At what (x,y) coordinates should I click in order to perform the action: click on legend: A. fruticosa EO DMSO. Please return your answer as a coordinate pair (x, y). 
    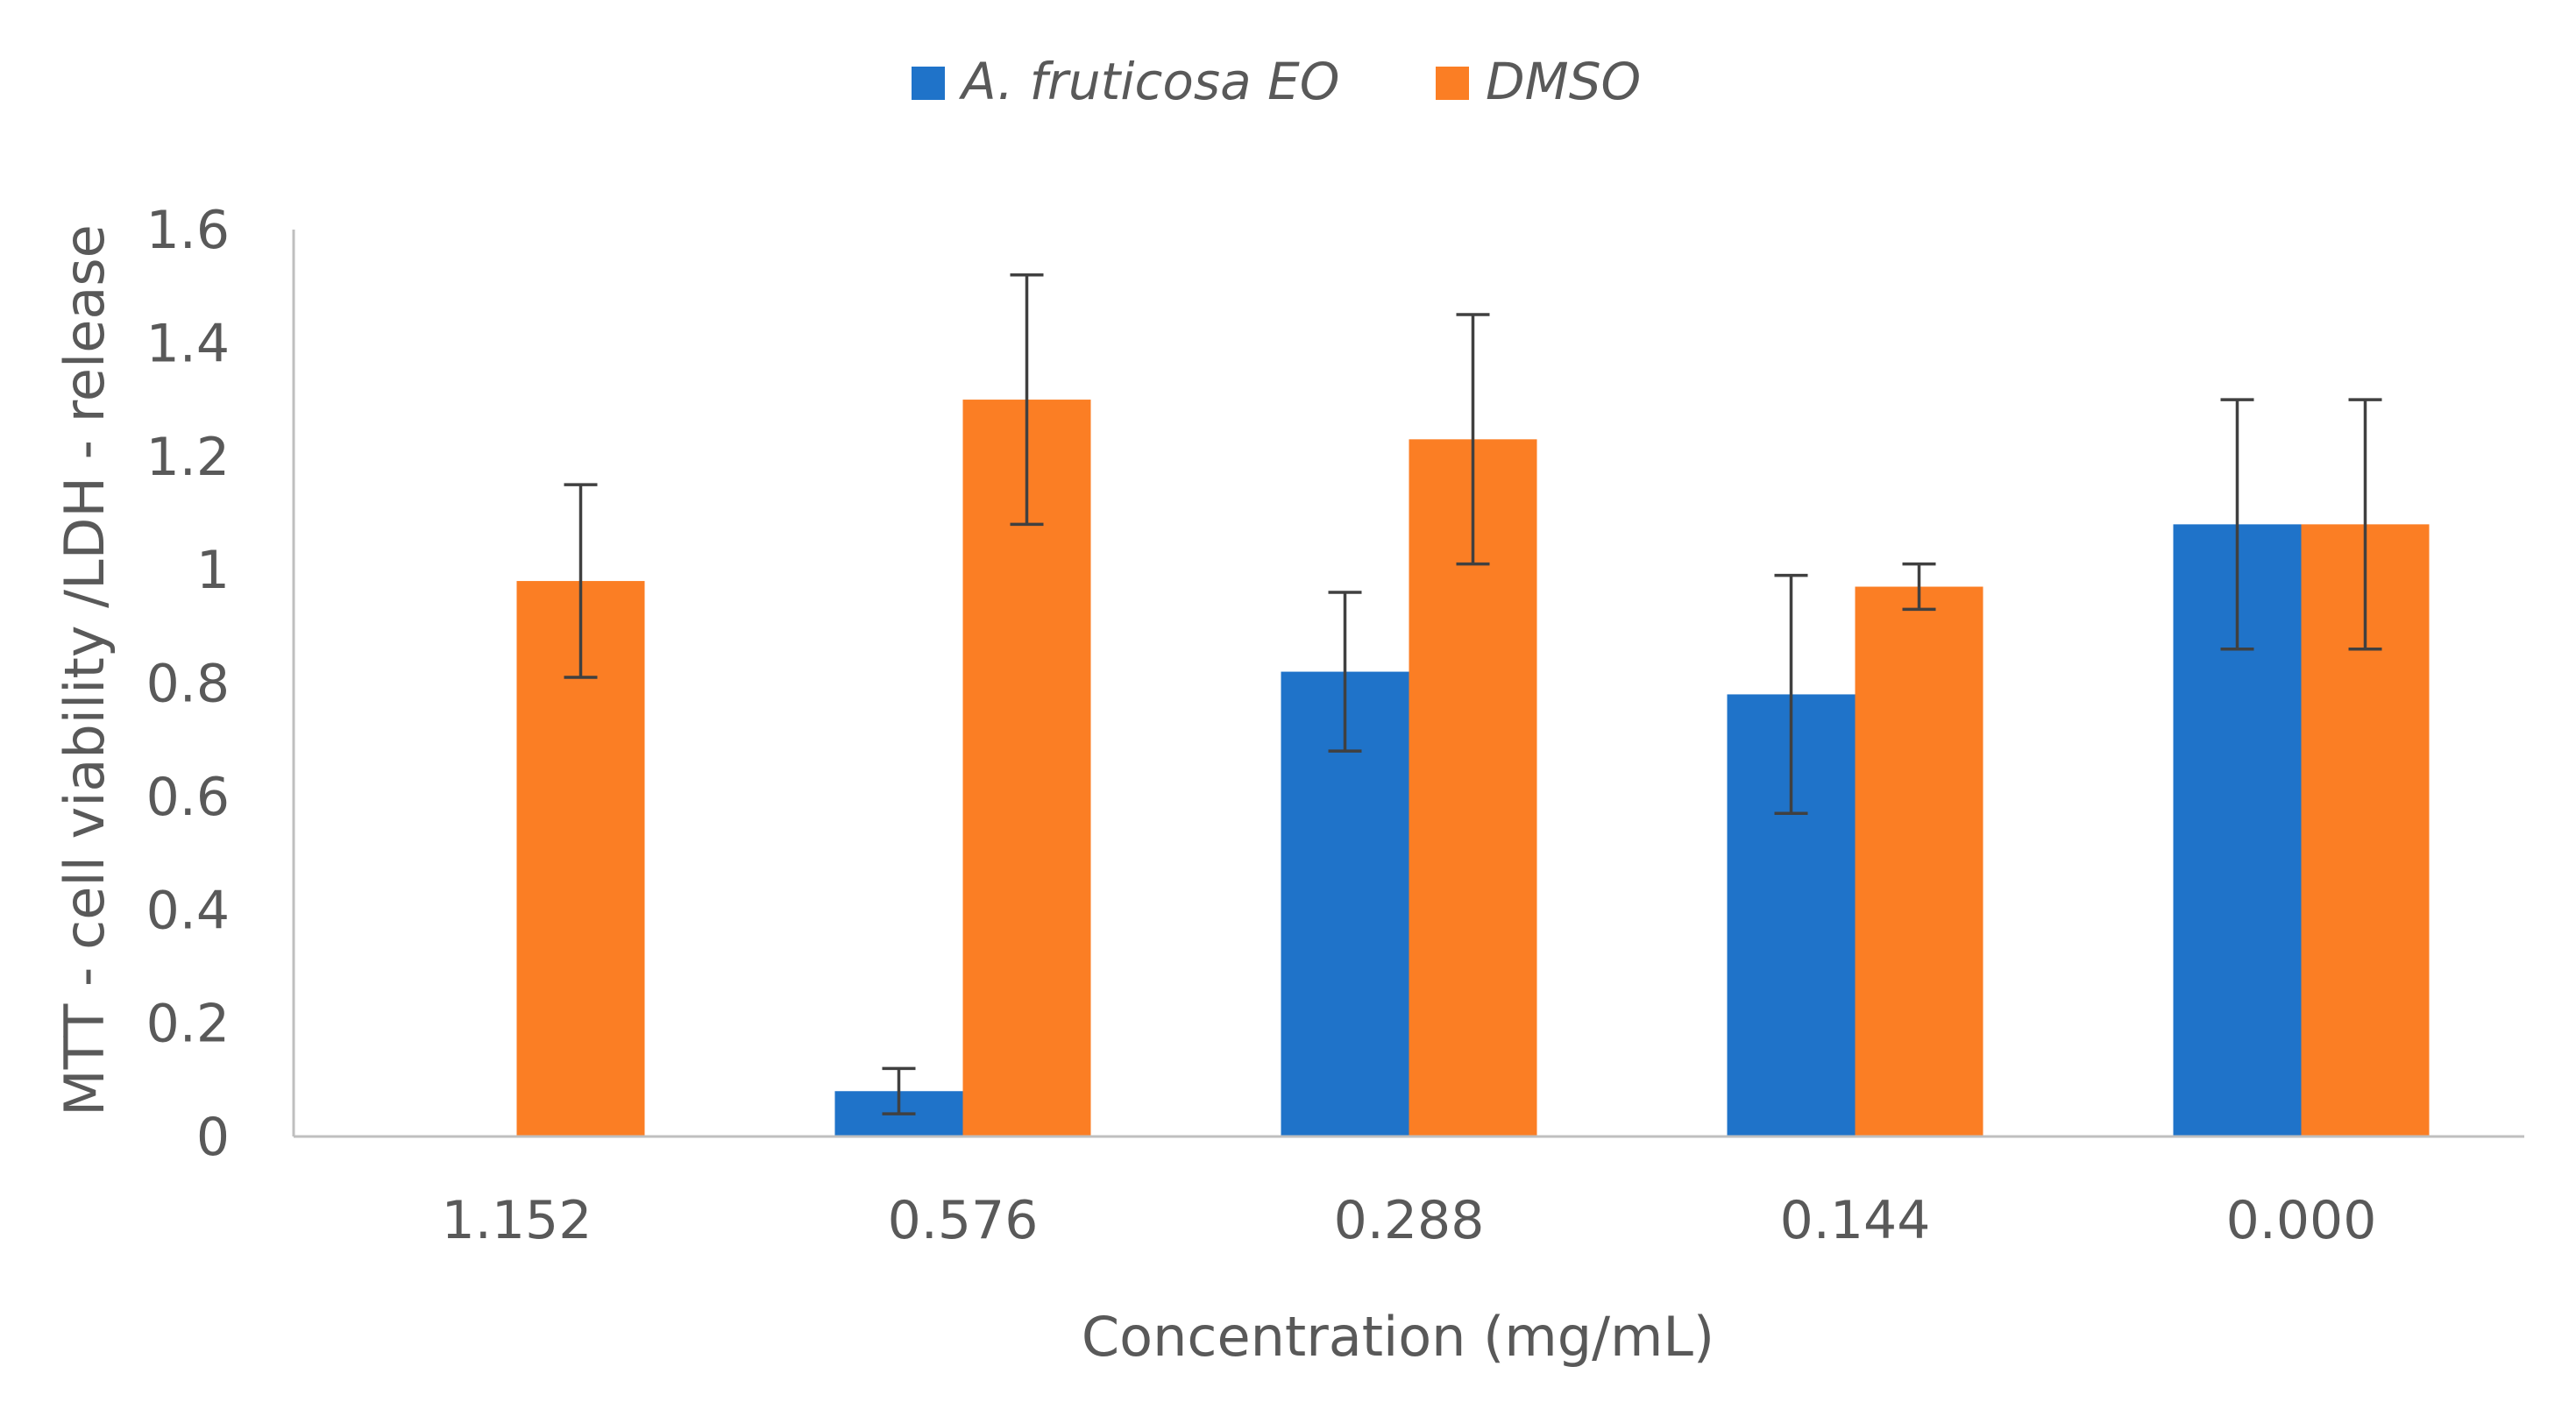
    Looking at the image, I should click on (1276, 81).